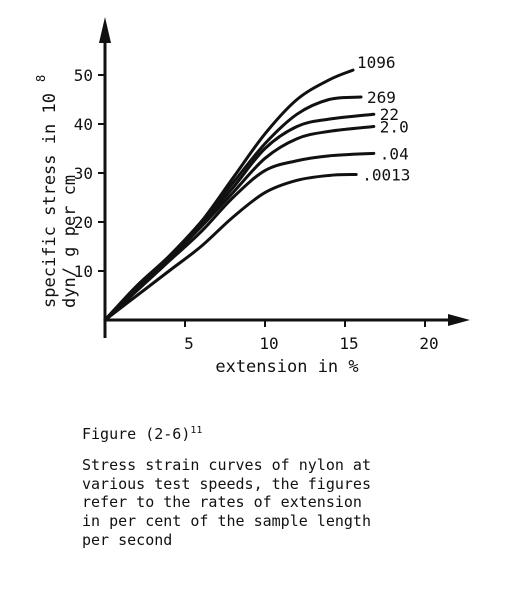  Describe the element at coordinates (386, 174) in the screenshot. I see `series-label-pt0013: .0013` at that location.